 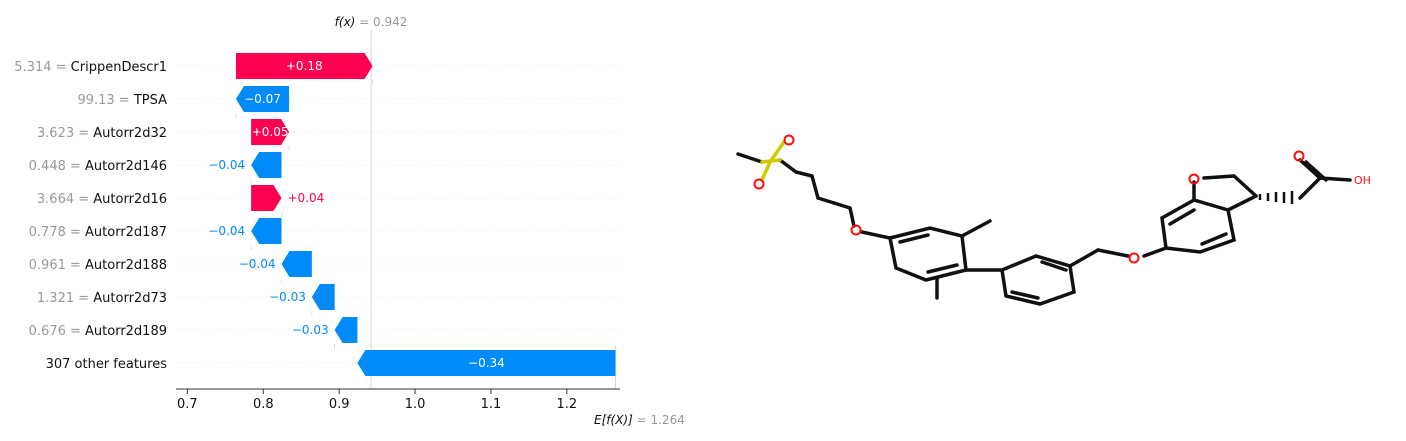 I want to click on svg-text: OH, so click(x=1362, y=180).